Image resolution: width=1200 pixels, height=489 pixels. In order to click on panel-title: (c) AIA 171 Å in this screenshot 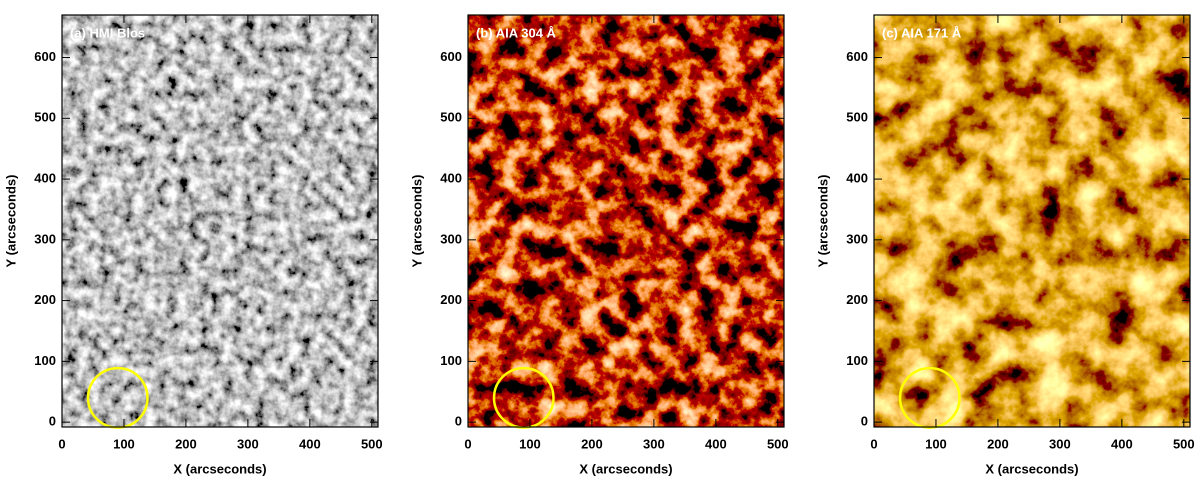, I will do `click(922, 32)`.